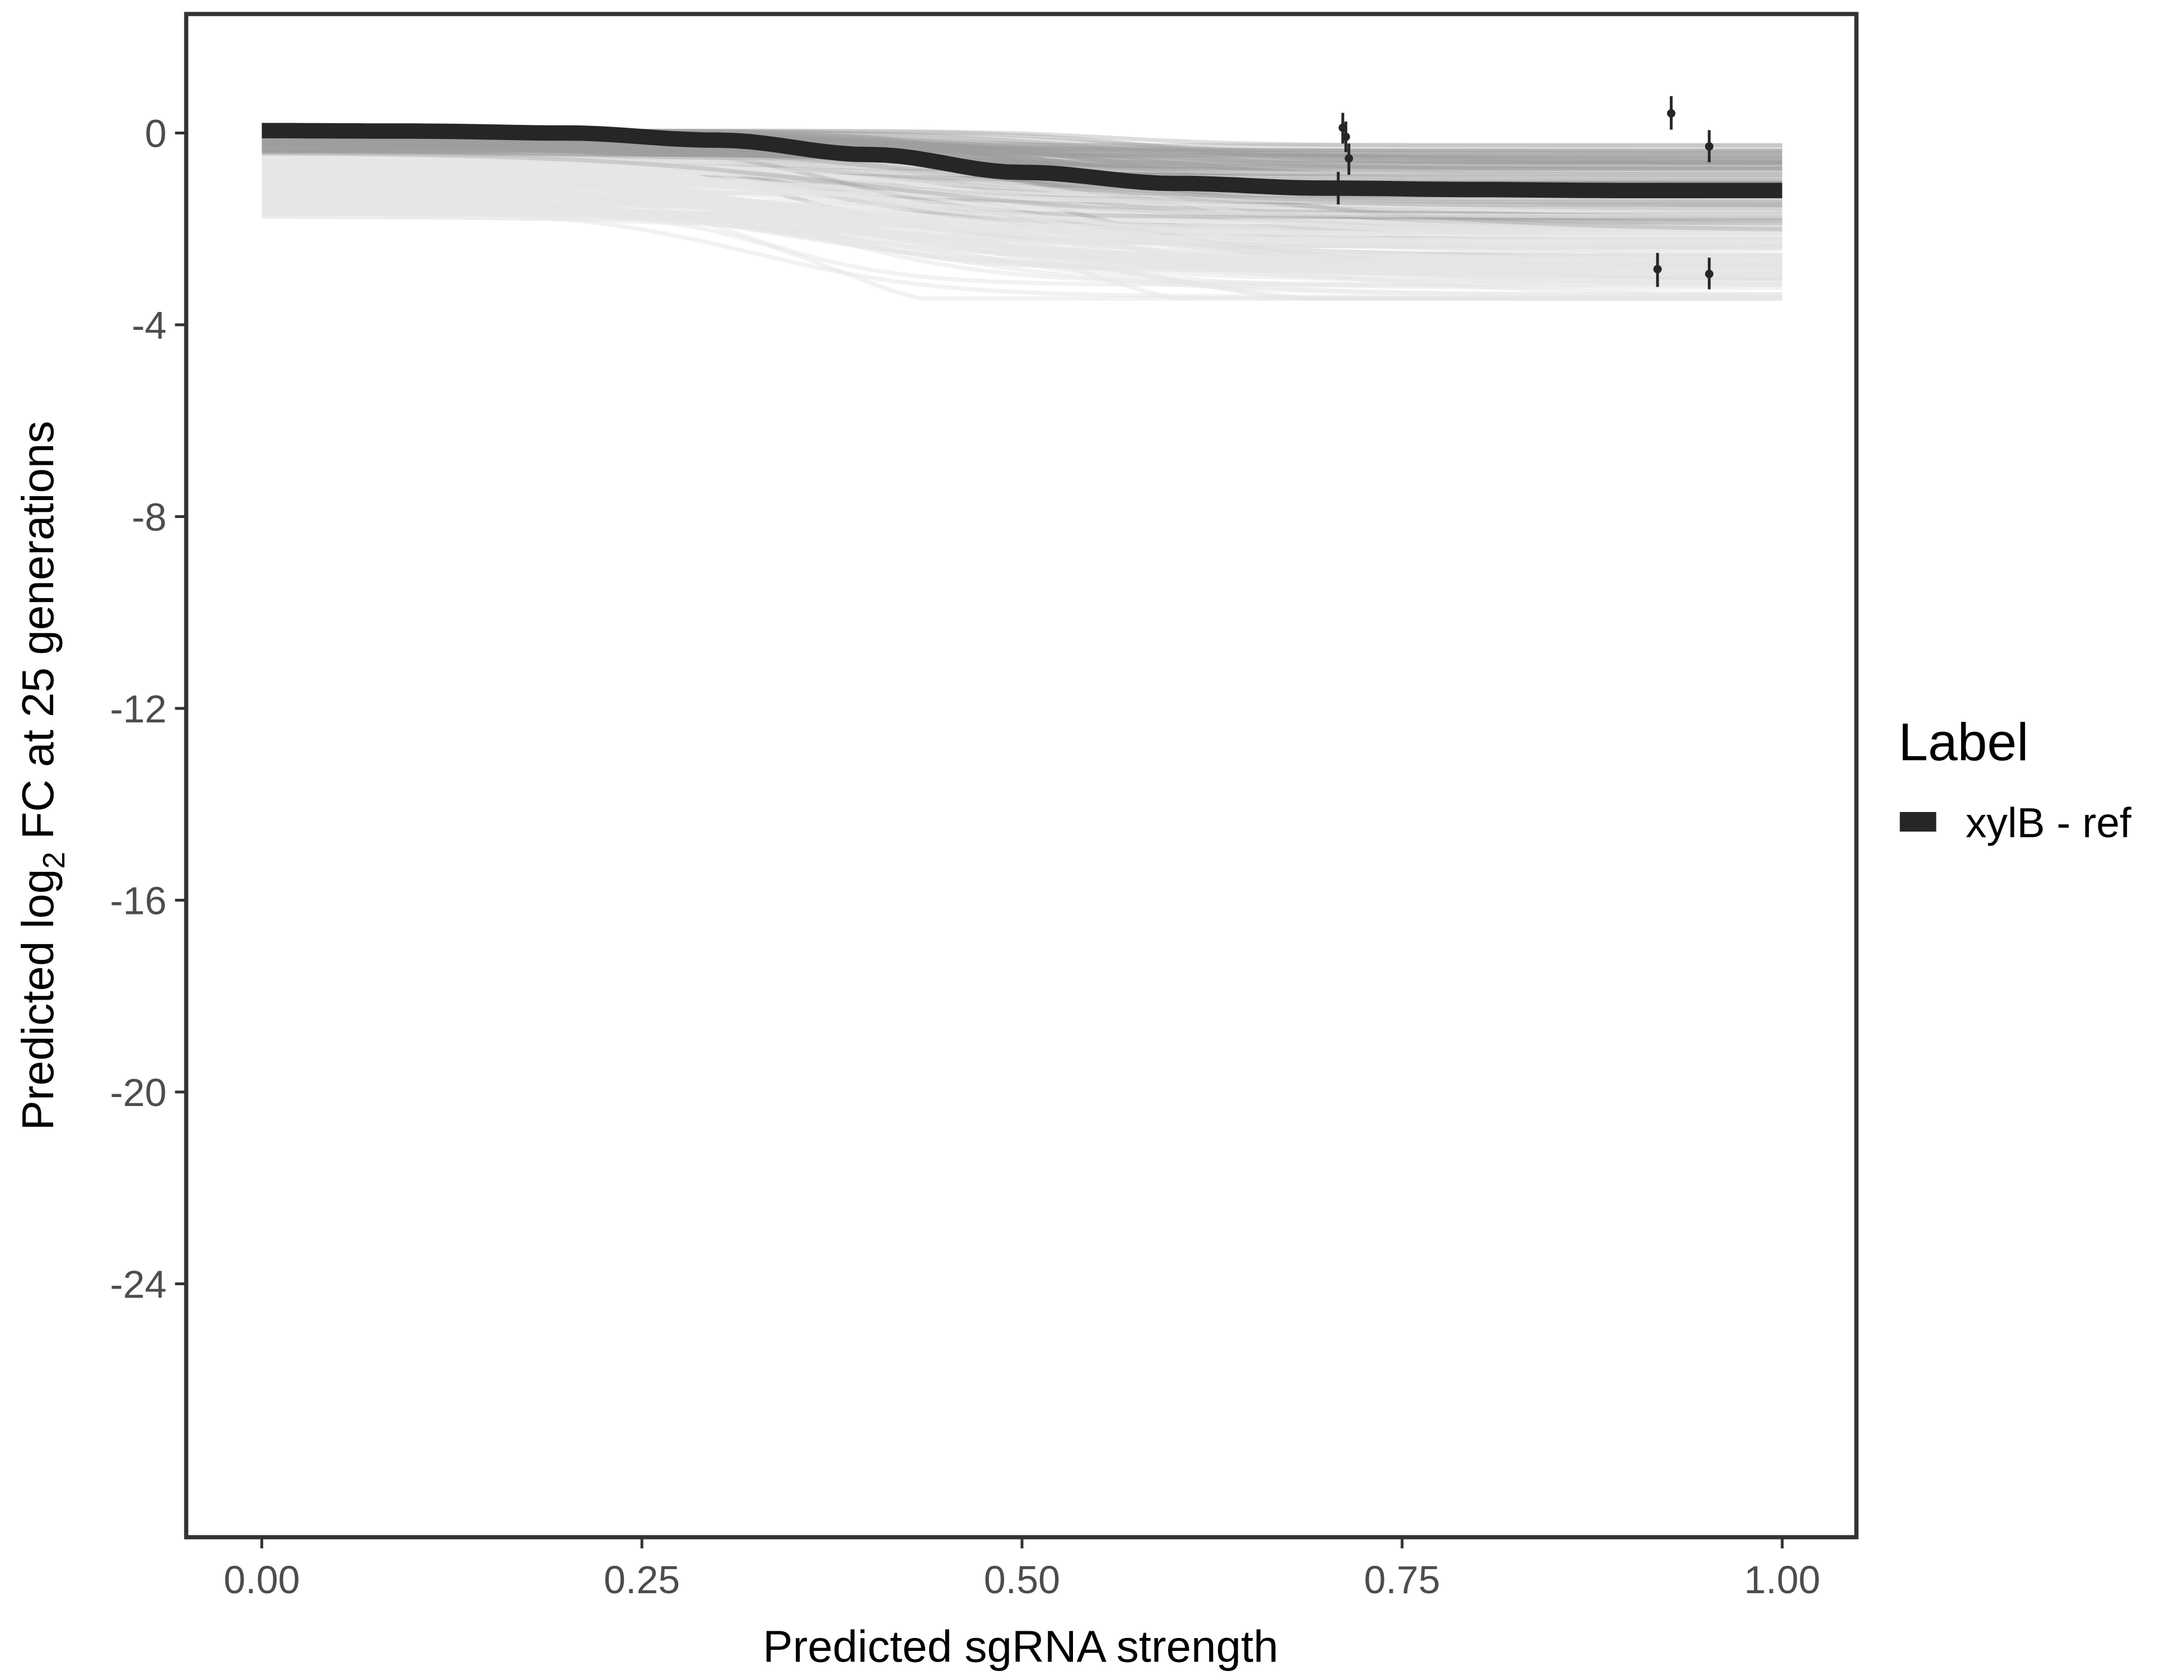 This screenshot has width=2184, height=1680. Describe the element at coordinates (262, 1580) in the screenshot. I see `x-tick-label: 0.00` at that location.